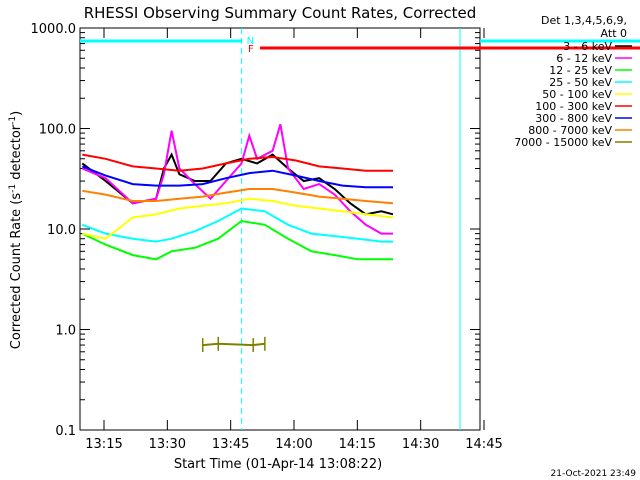 Image resolution: width=640 pixels, height=480 pixels. I want to click on x-tick-label: 13:15, so click(103, 444).